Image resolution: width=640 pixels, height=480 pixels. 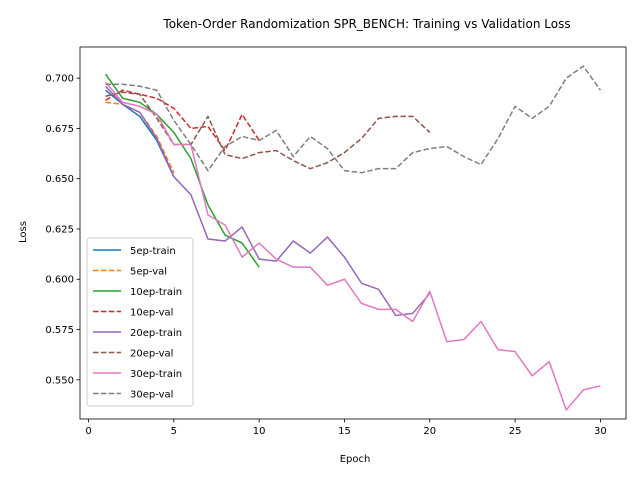 I want to click on series-line-10ep-train, so click(x=182, y=170).